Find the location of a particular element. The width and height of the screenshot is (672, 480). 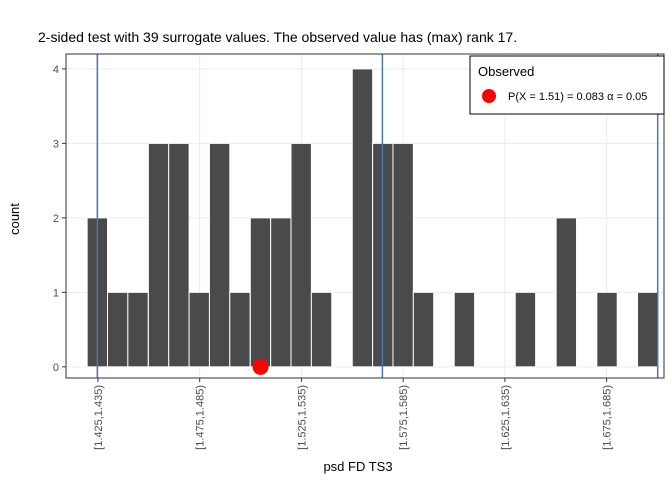

legend: Observed P(X = 1.51) = 0.083 α = 0.05 is located at coordinates (567, 85).